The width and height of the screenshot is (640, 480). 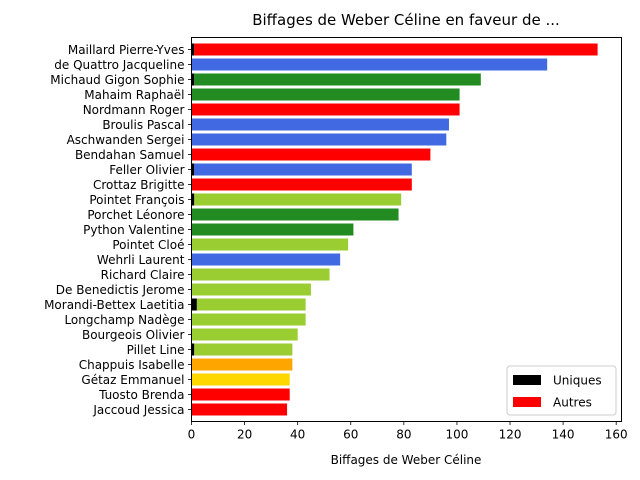 What do you see at coordinates (117, 80) in the screenshot?
I see `y-tick-label: Michaud Gigon Sophie` at bounding box center [117, 80].